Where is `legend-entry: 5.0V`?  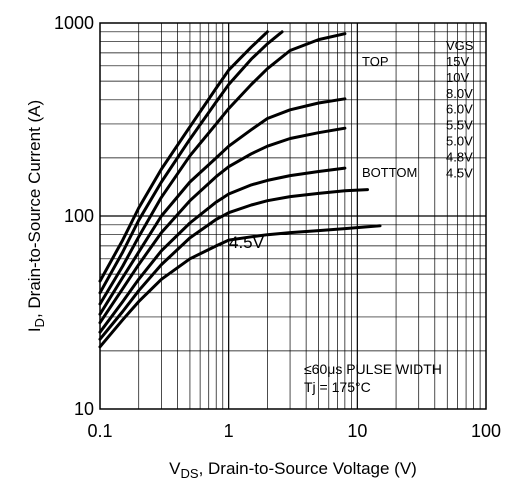
legend-entry: 5.0V is located at coordinates (459, 141).